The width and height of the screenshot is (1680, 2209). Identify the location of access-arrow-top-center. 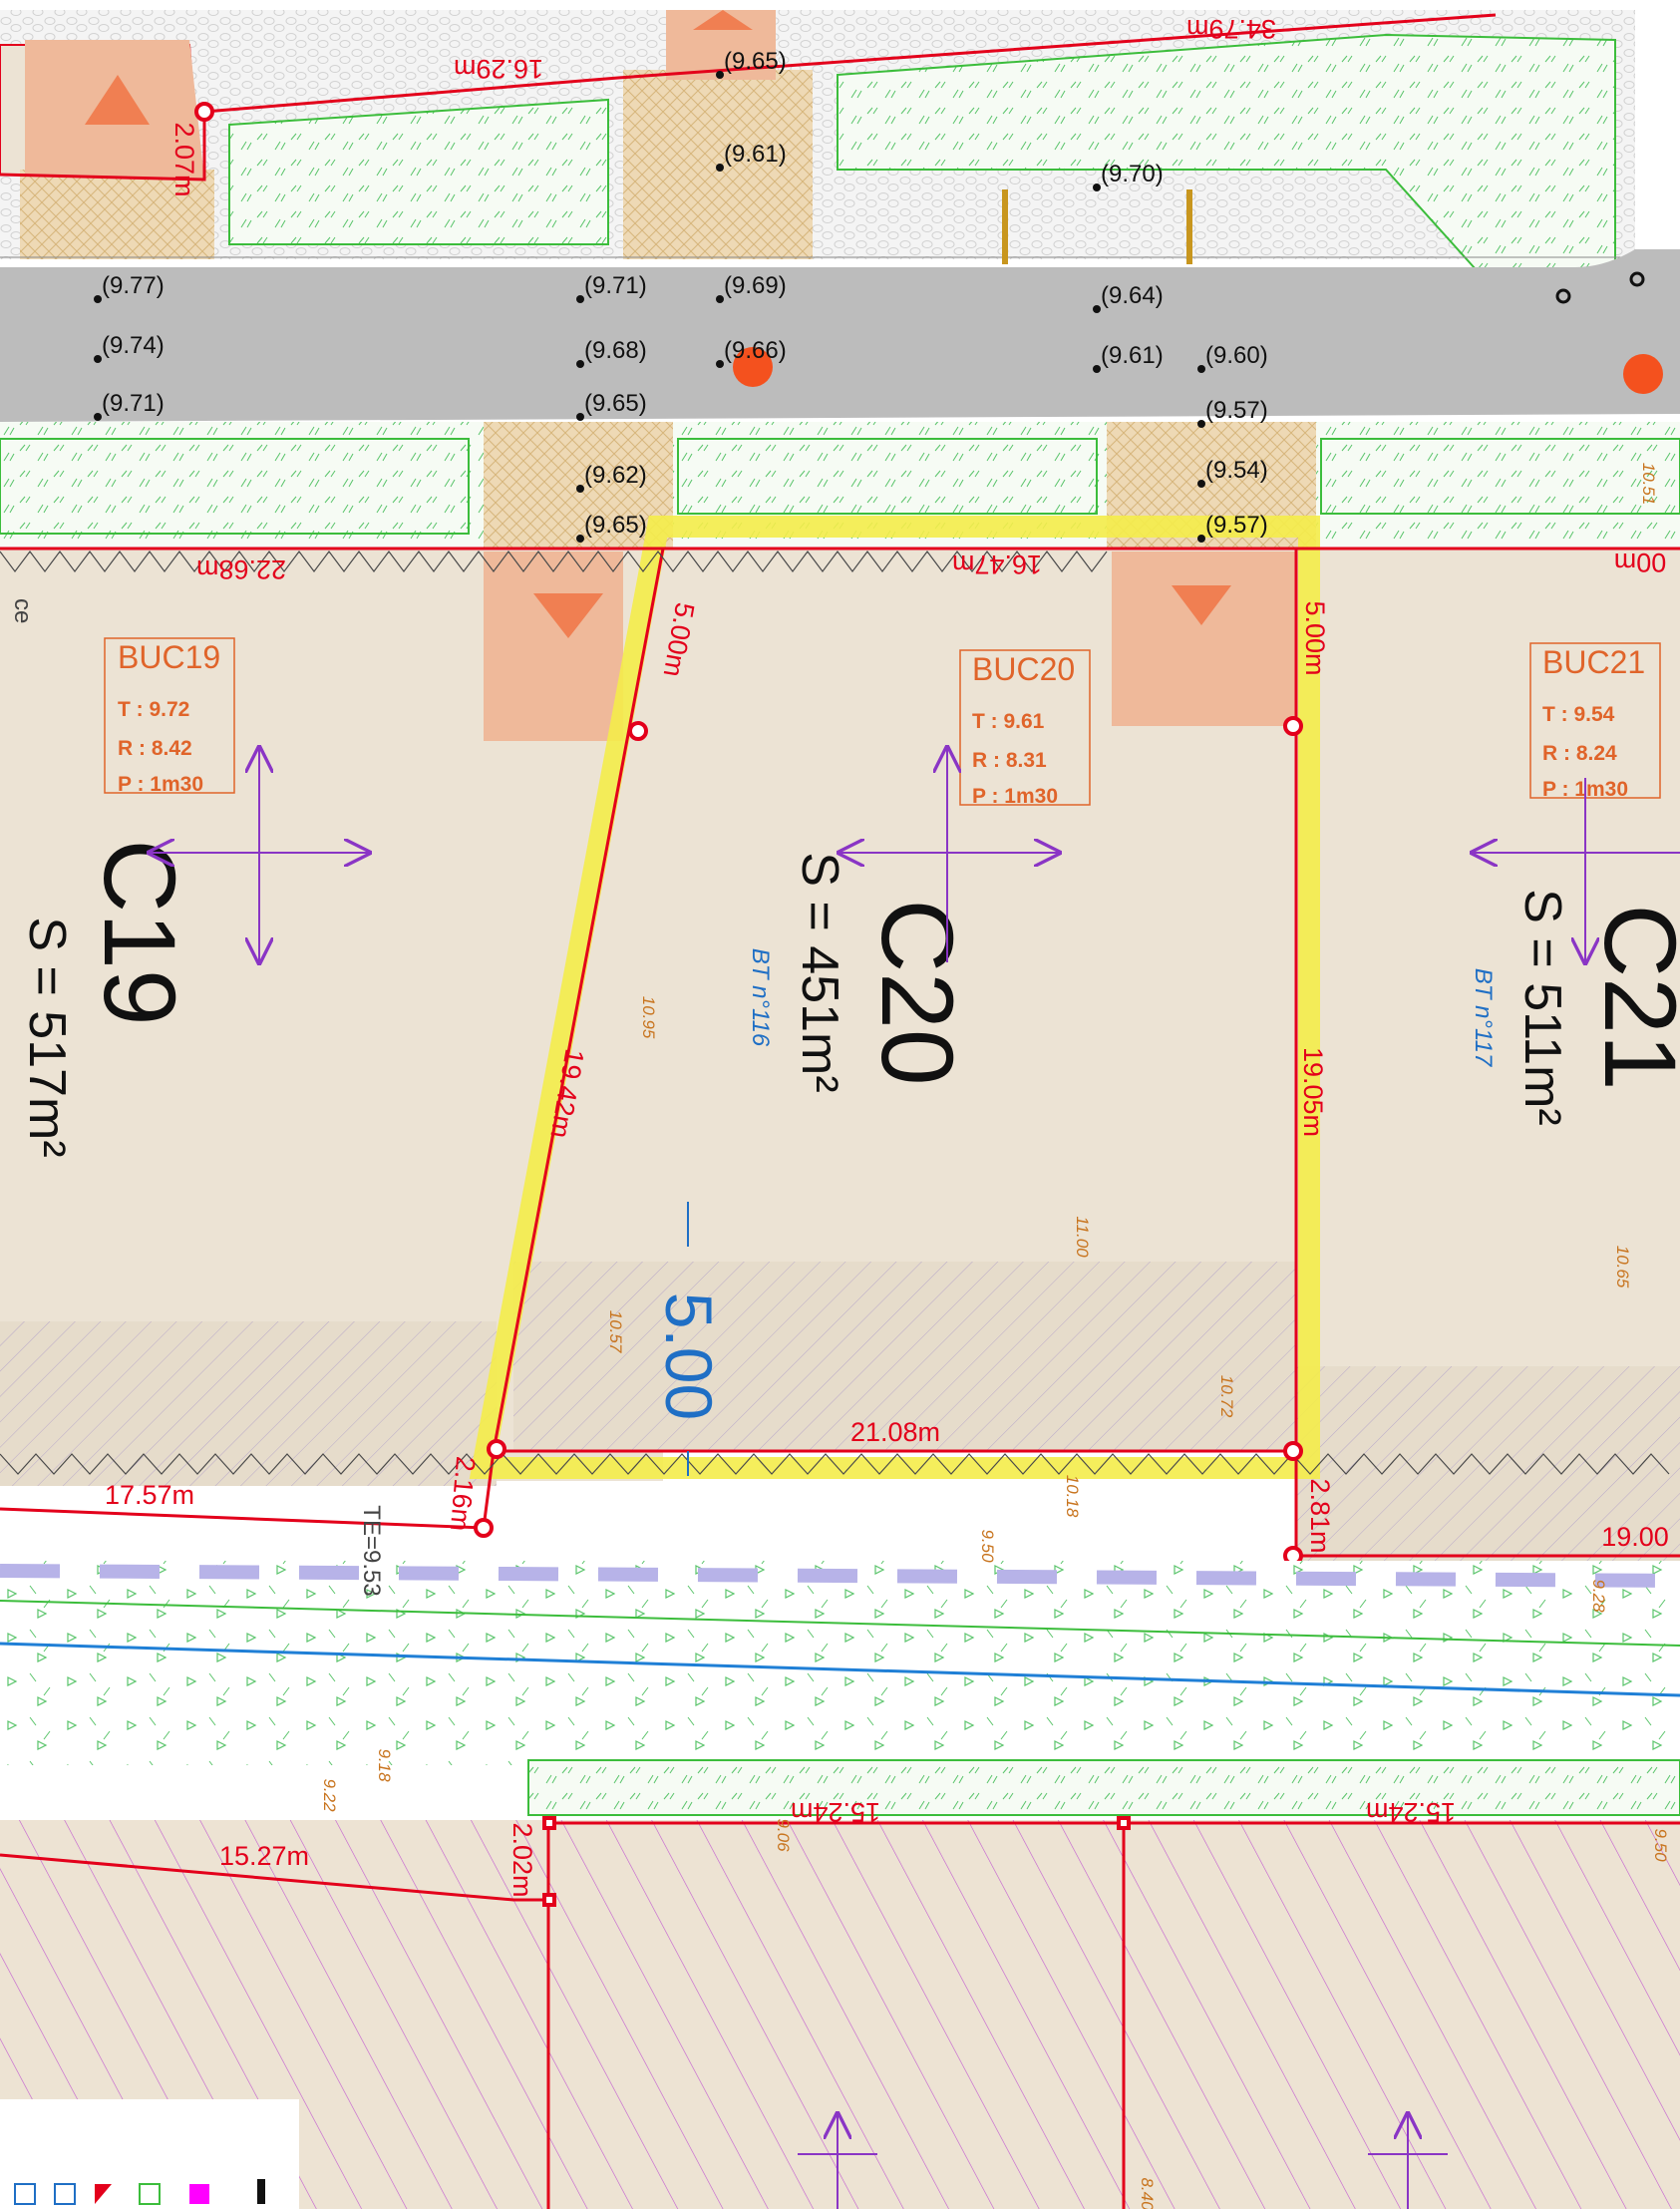
(723, 20).